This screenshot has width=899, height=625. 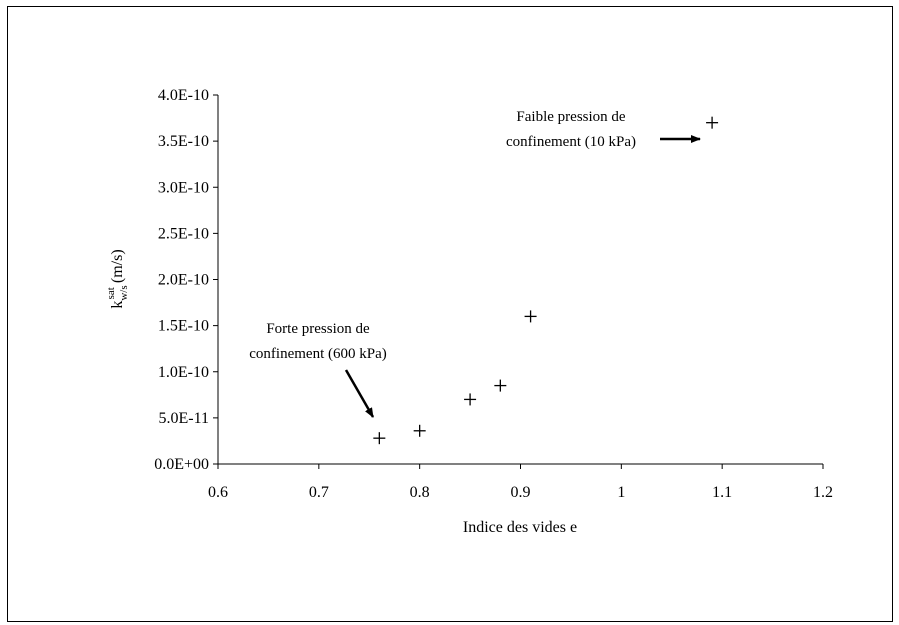 I want to click on y-axis-title: kw/ssat (m/s), so click(x=117, y=278).